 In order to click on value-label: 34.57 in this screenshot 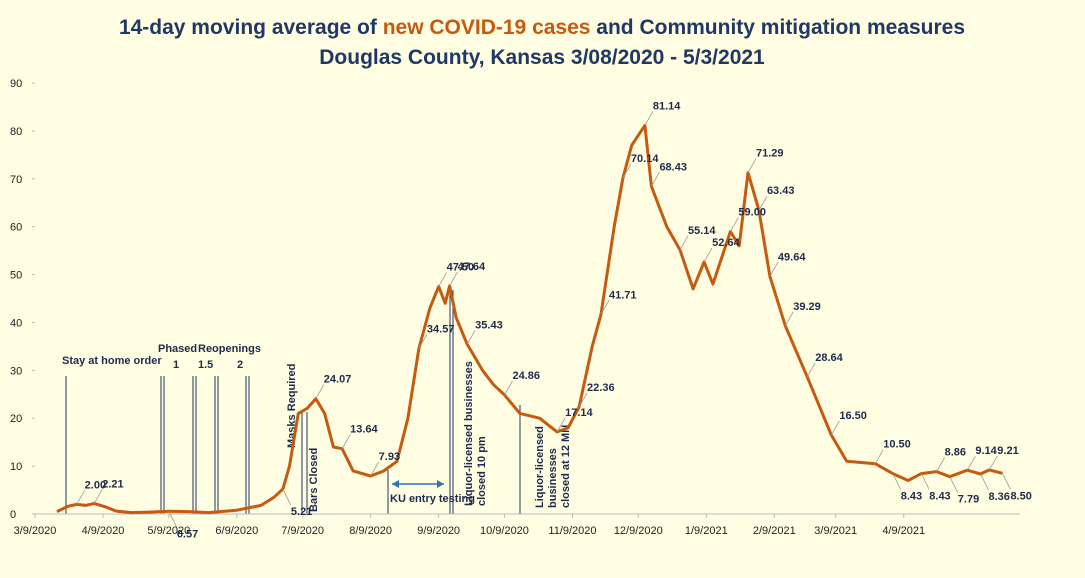, I will do `click(441, 329)`.